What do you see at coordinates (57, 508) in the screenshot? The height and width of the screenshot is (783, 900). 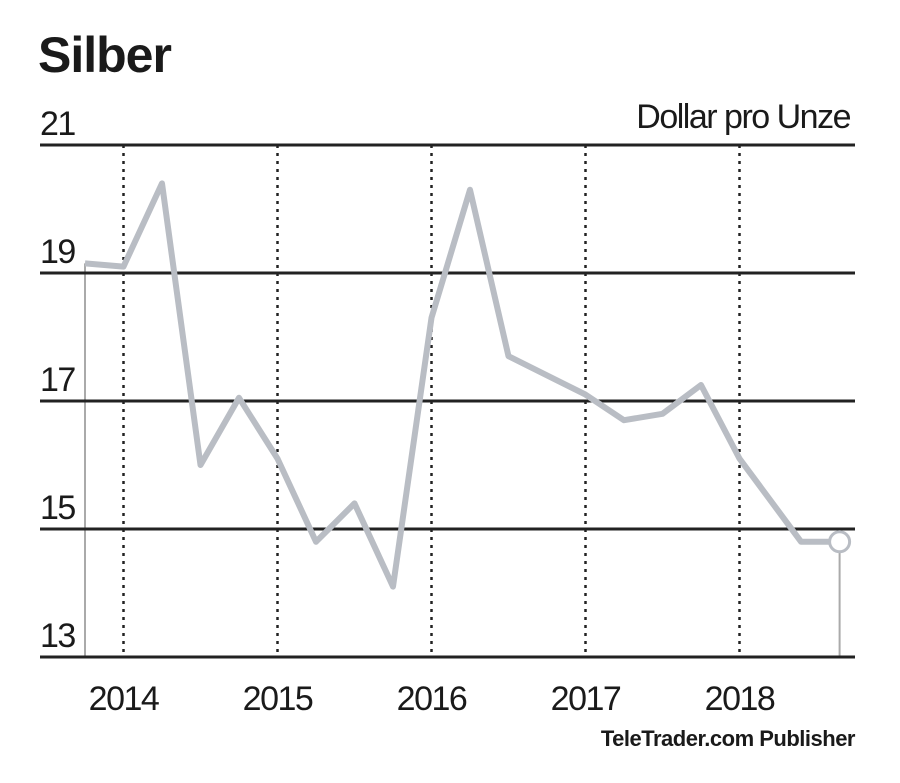 I see `y-tick-label: 15` at bounding box center [57, 508].